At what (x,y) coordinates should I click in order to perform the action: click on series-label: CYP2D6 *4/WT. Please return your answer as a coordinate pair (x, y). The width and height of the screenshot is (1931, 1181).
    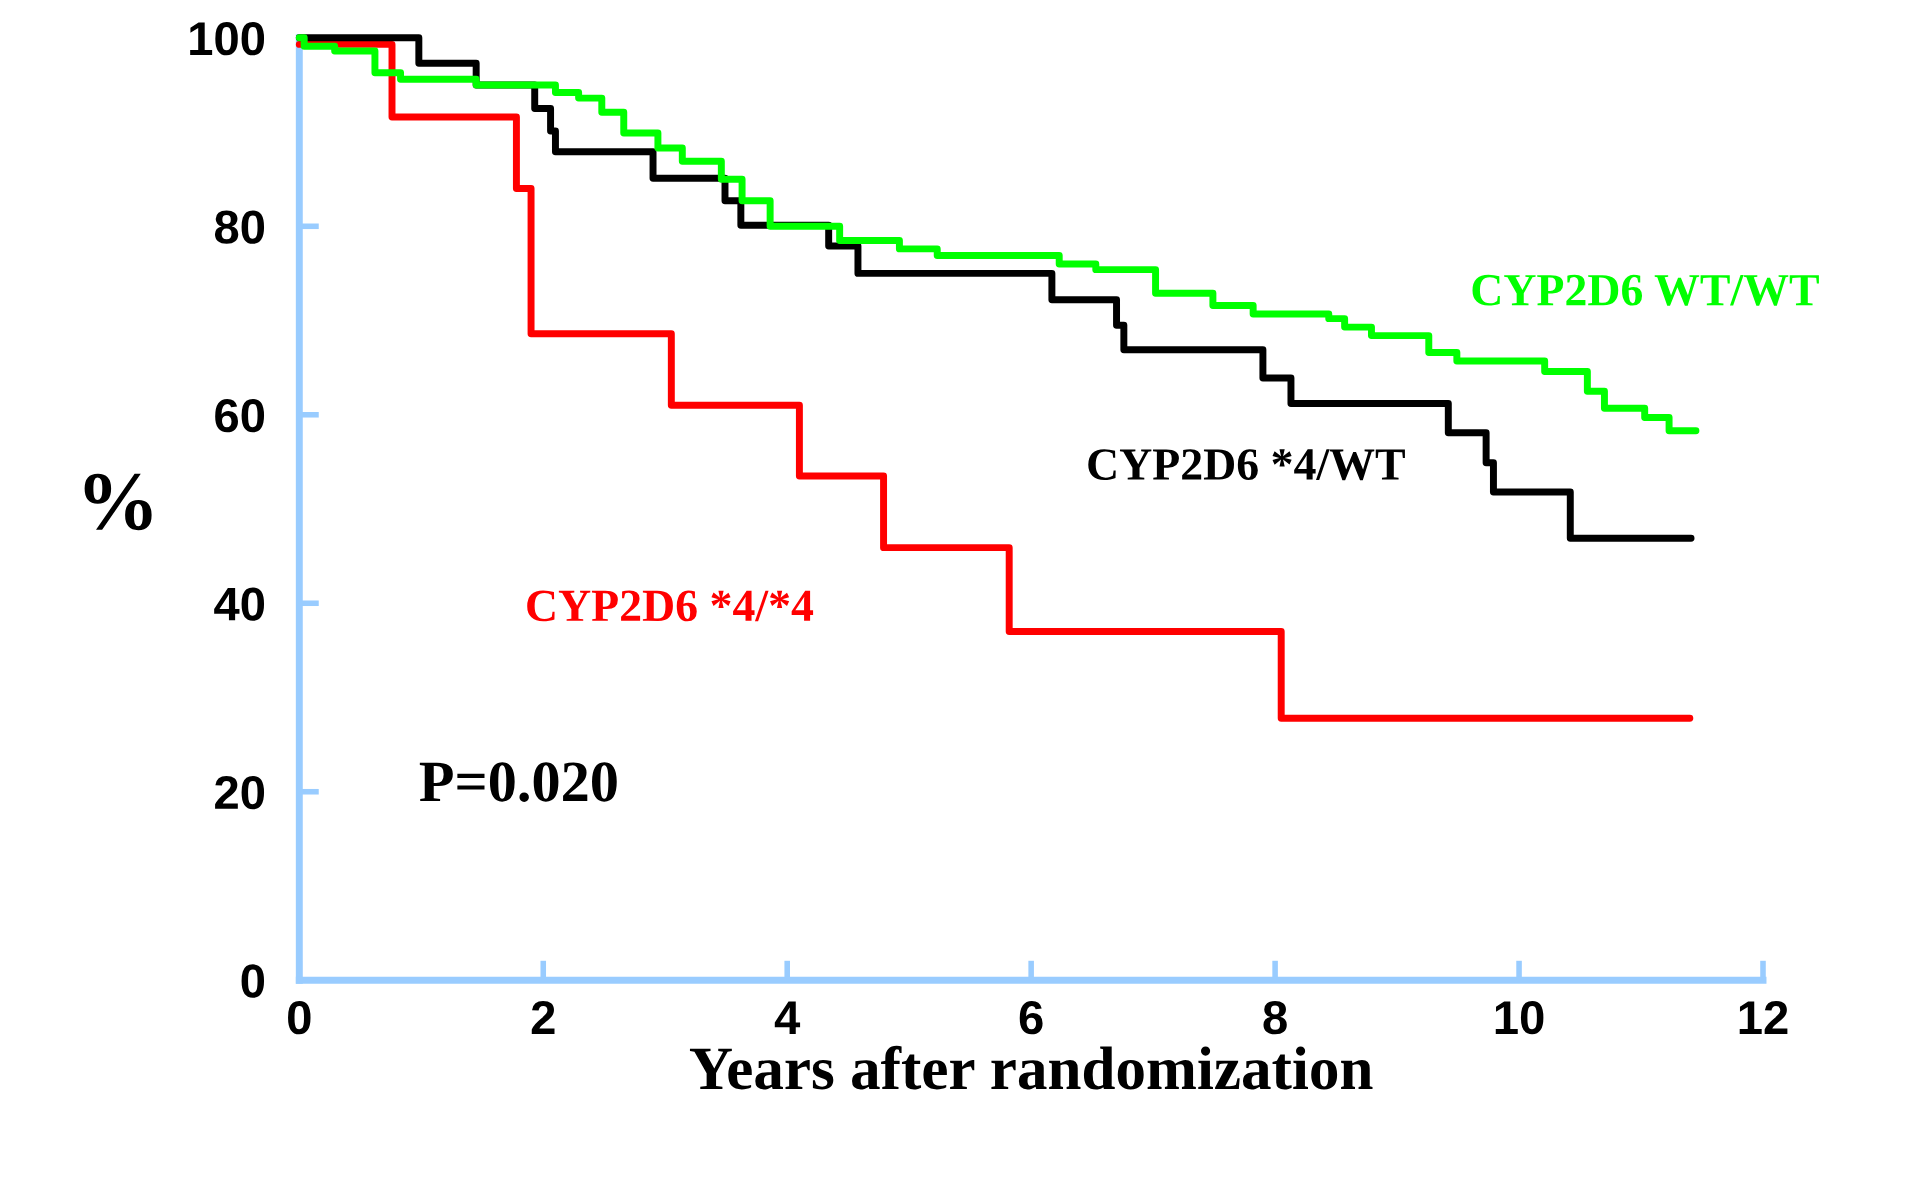
    Looking at the image, I should click on (1246, 465).